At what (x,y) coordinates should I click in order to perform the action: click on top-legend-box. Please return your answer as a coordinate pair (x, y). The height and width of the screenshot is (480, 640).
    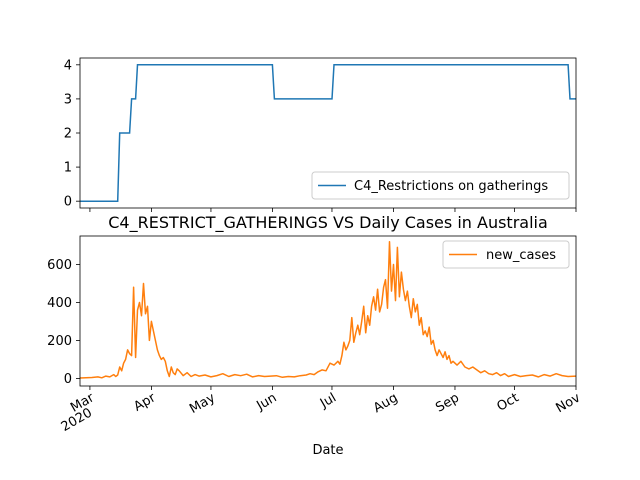
    Looking at the image, I should click on (440, 185).